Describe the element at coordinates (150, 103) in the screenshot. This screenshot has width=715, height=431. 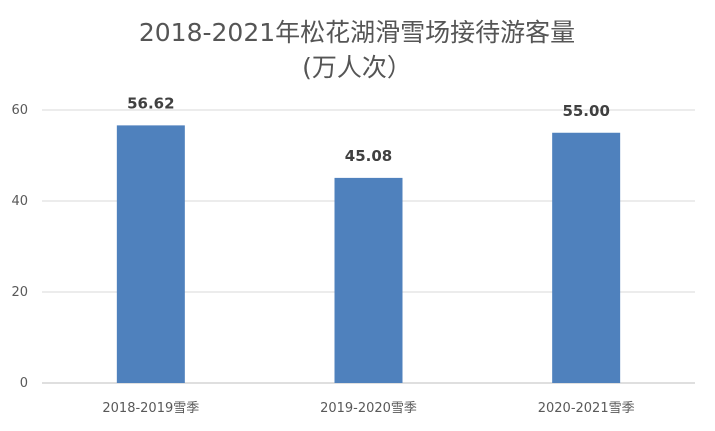
I see `data-label: 56.62` at that location.